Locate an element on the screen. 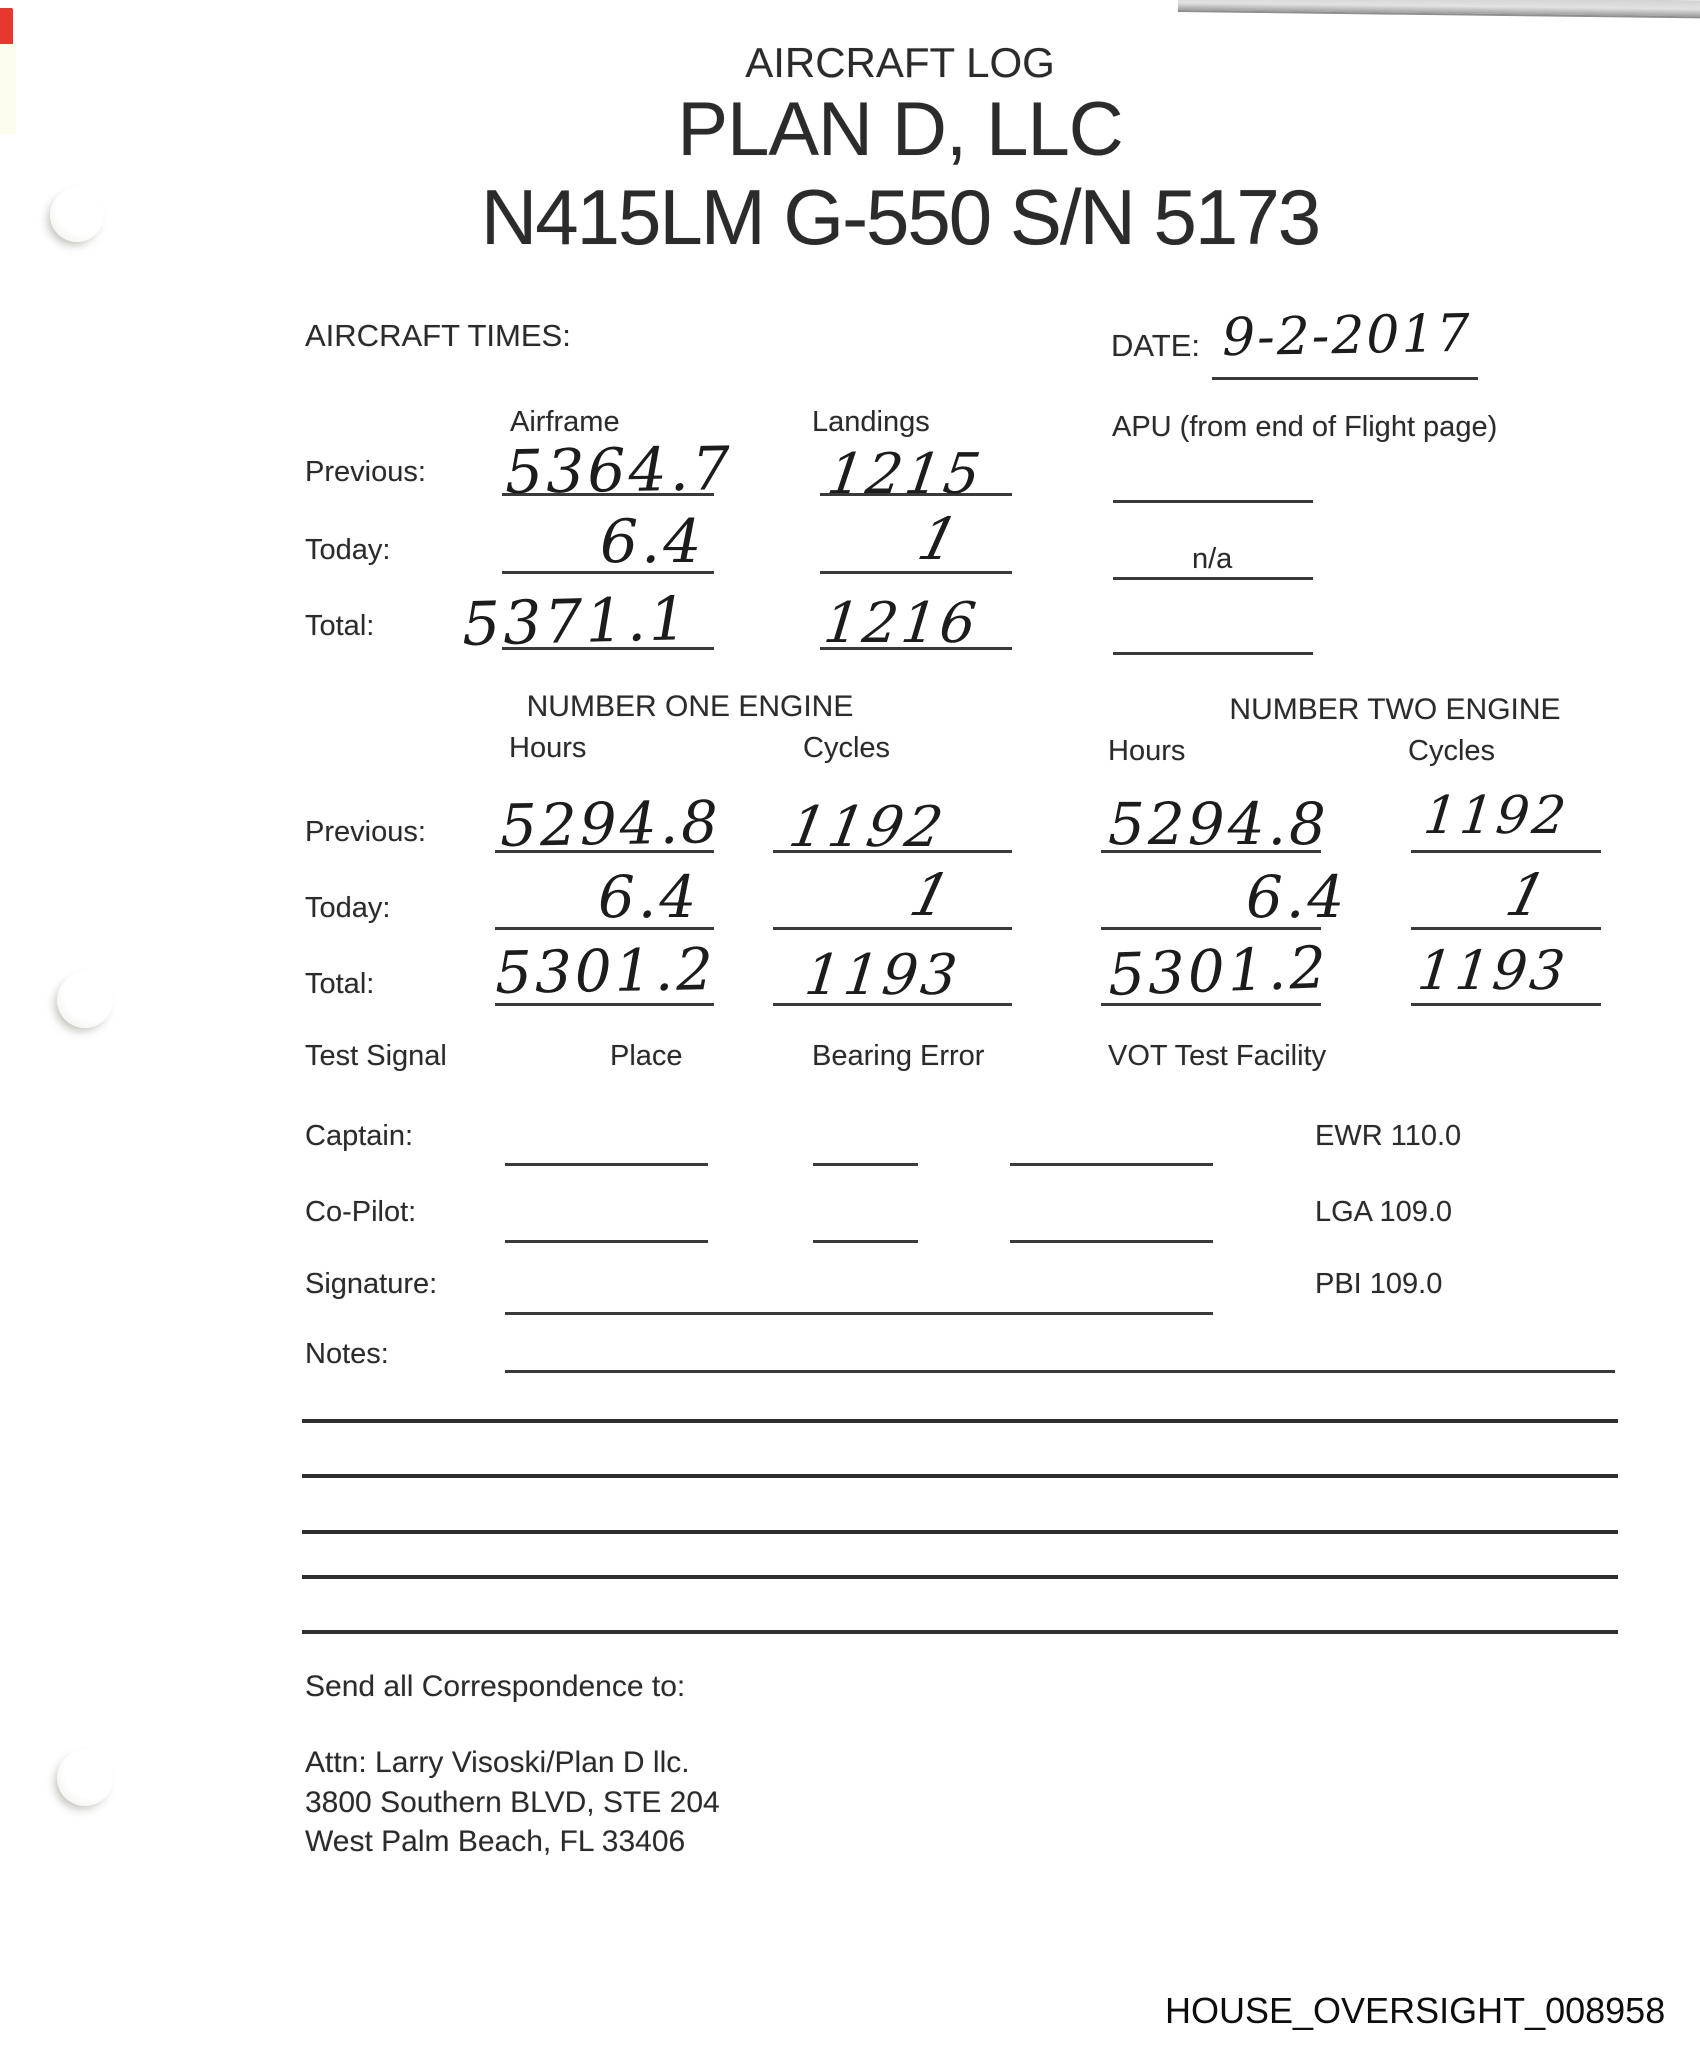 The width and height of the screenshot is (1700, 2048). e1-hours-today-line is located at coordinates (604, 928).